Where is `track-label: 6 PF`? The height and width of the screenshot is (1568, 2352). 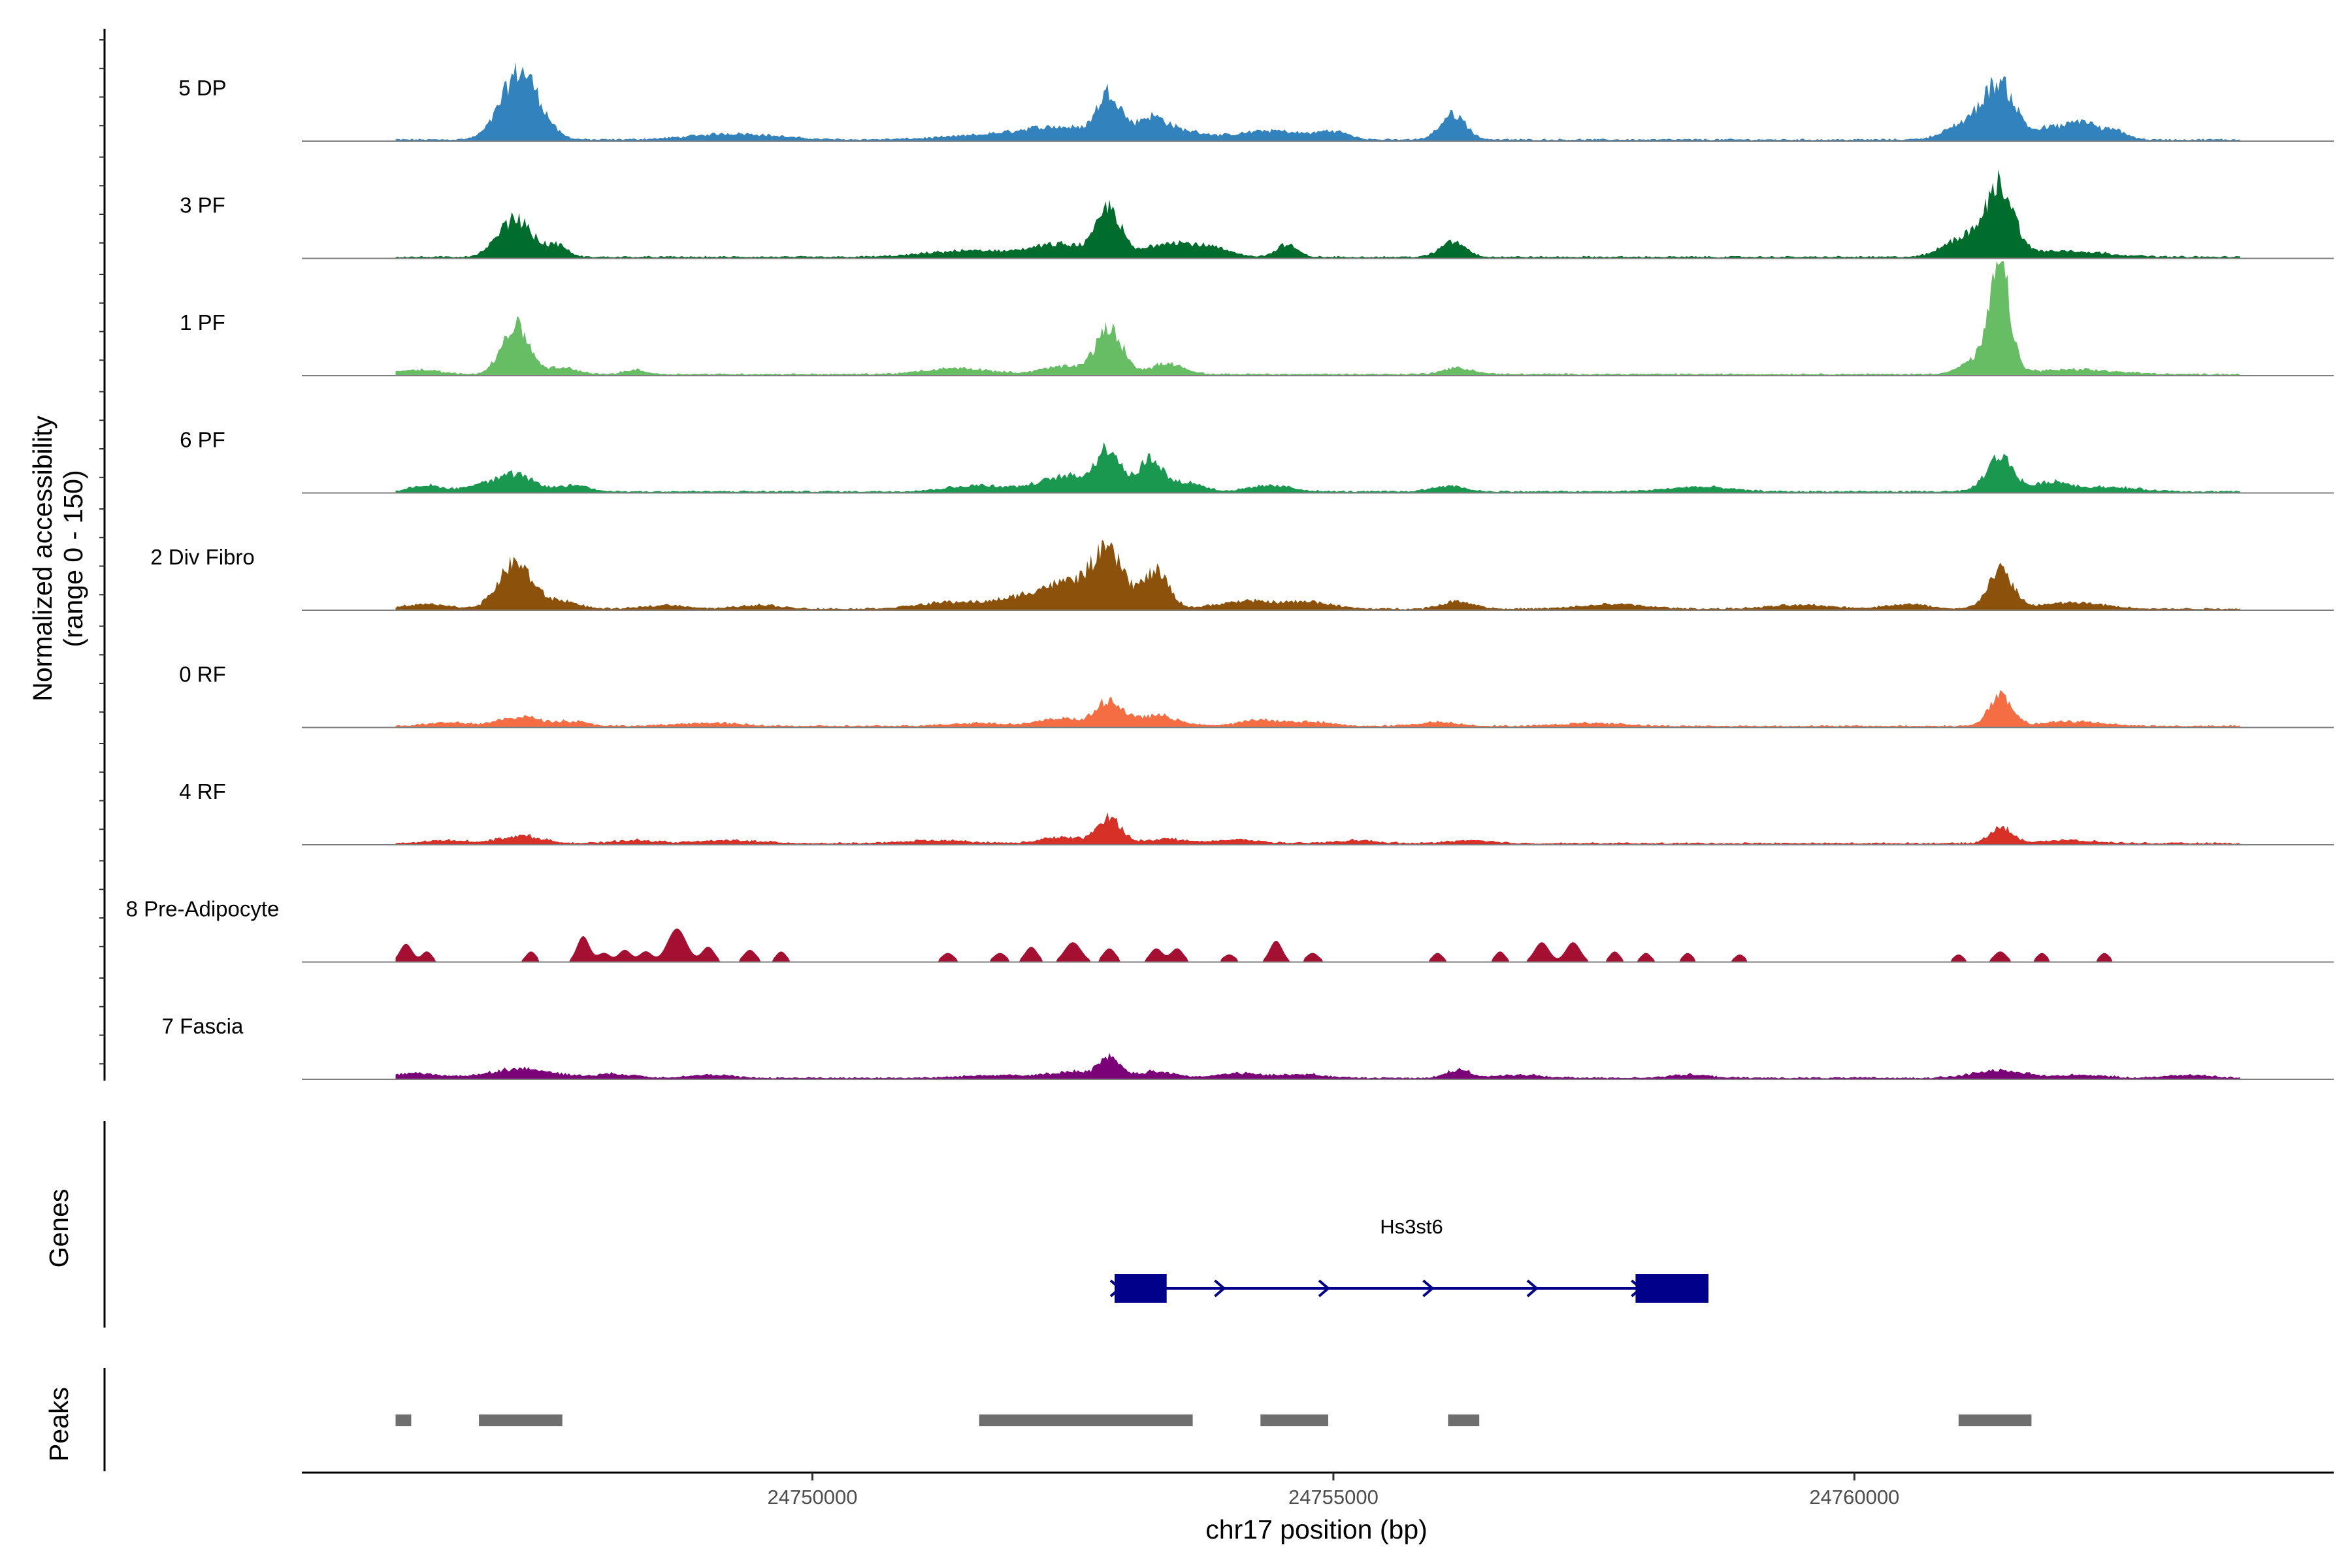 track-label: 6 PF is located at coordinates (202, 440).